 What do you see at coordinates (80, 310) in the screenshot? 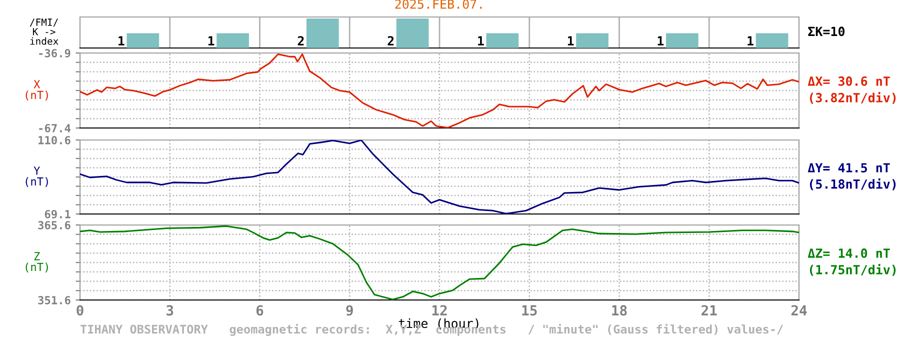
I see `x-tick-label: 0` at bounding box center [80, 310].